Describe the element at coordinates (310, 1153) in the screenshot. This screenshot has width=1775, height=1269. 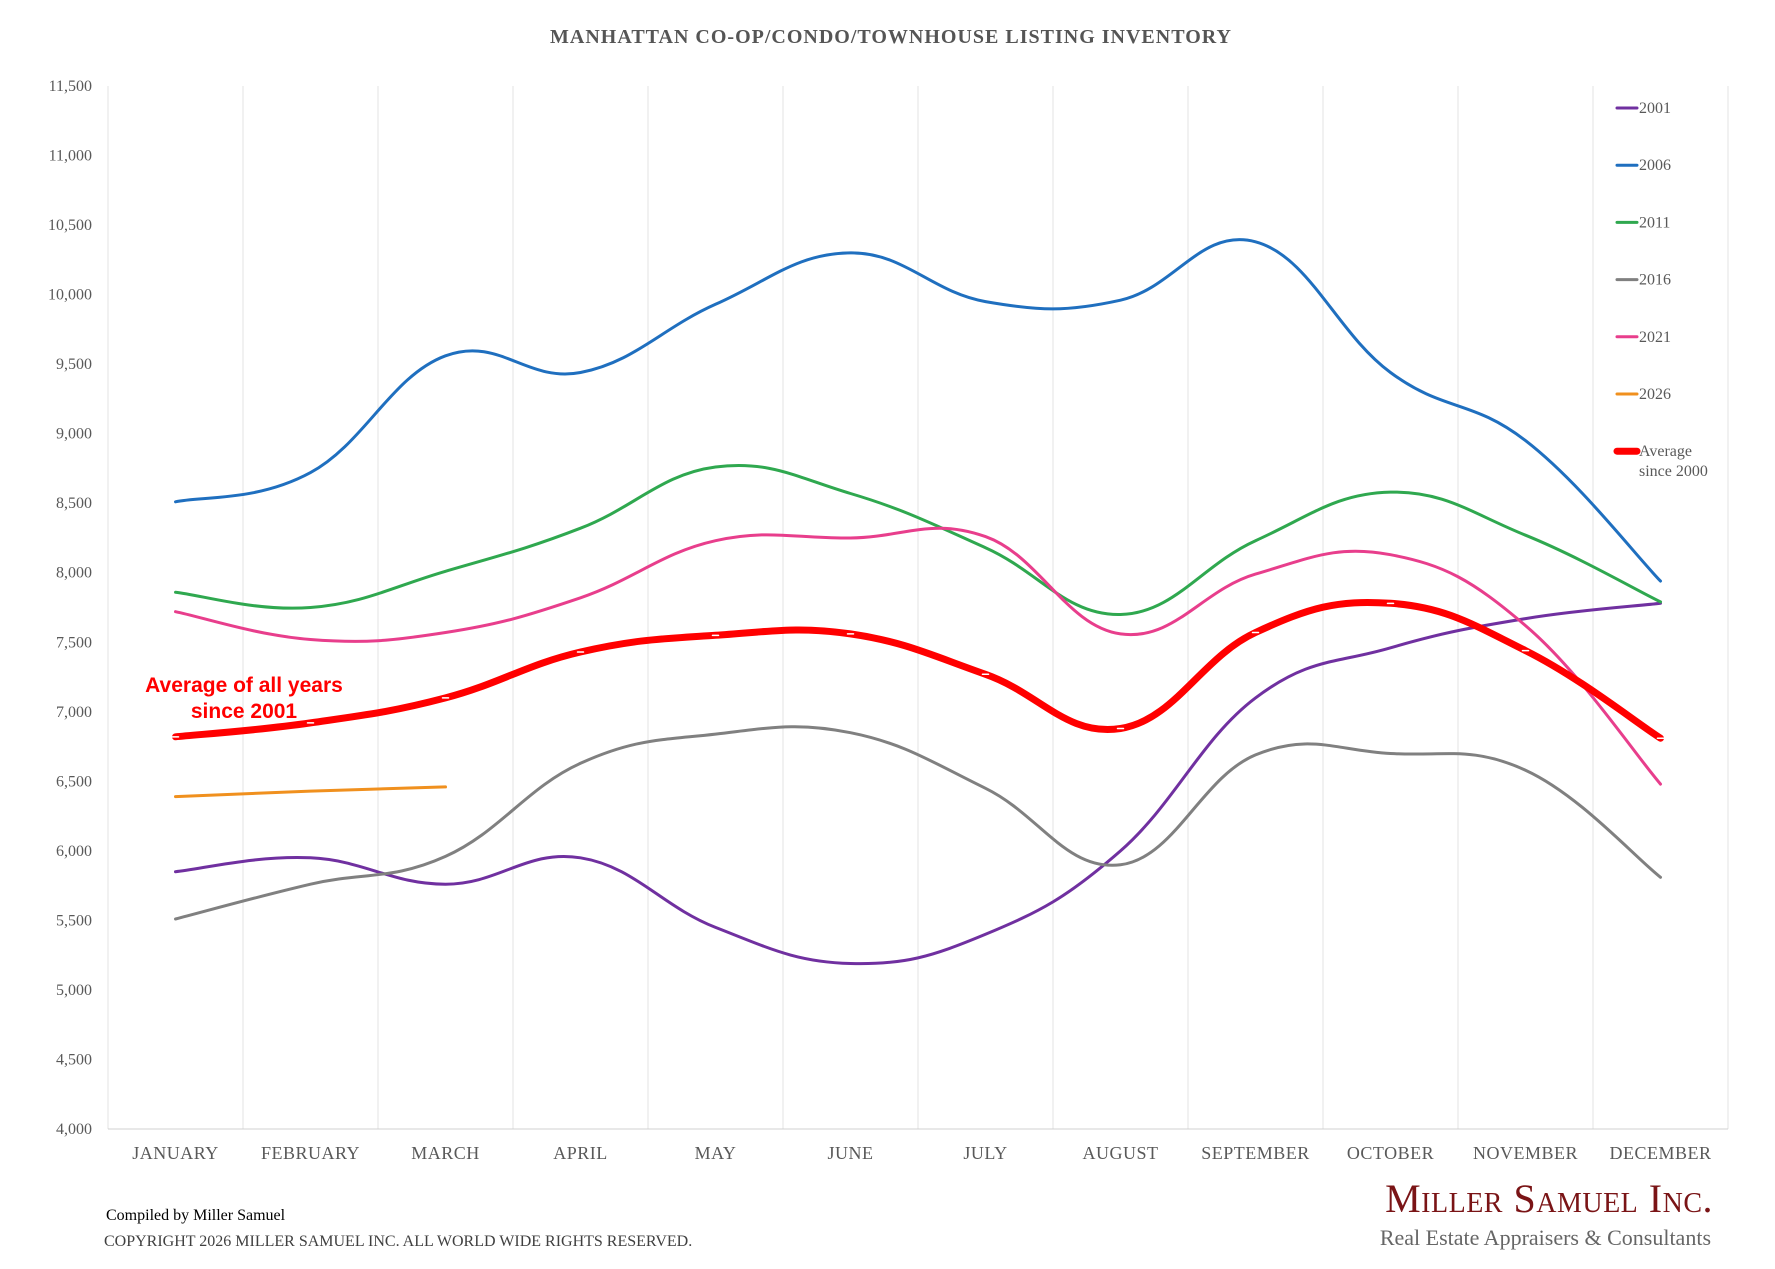
I see `x-tick-label: FEBRUARY` at that location.